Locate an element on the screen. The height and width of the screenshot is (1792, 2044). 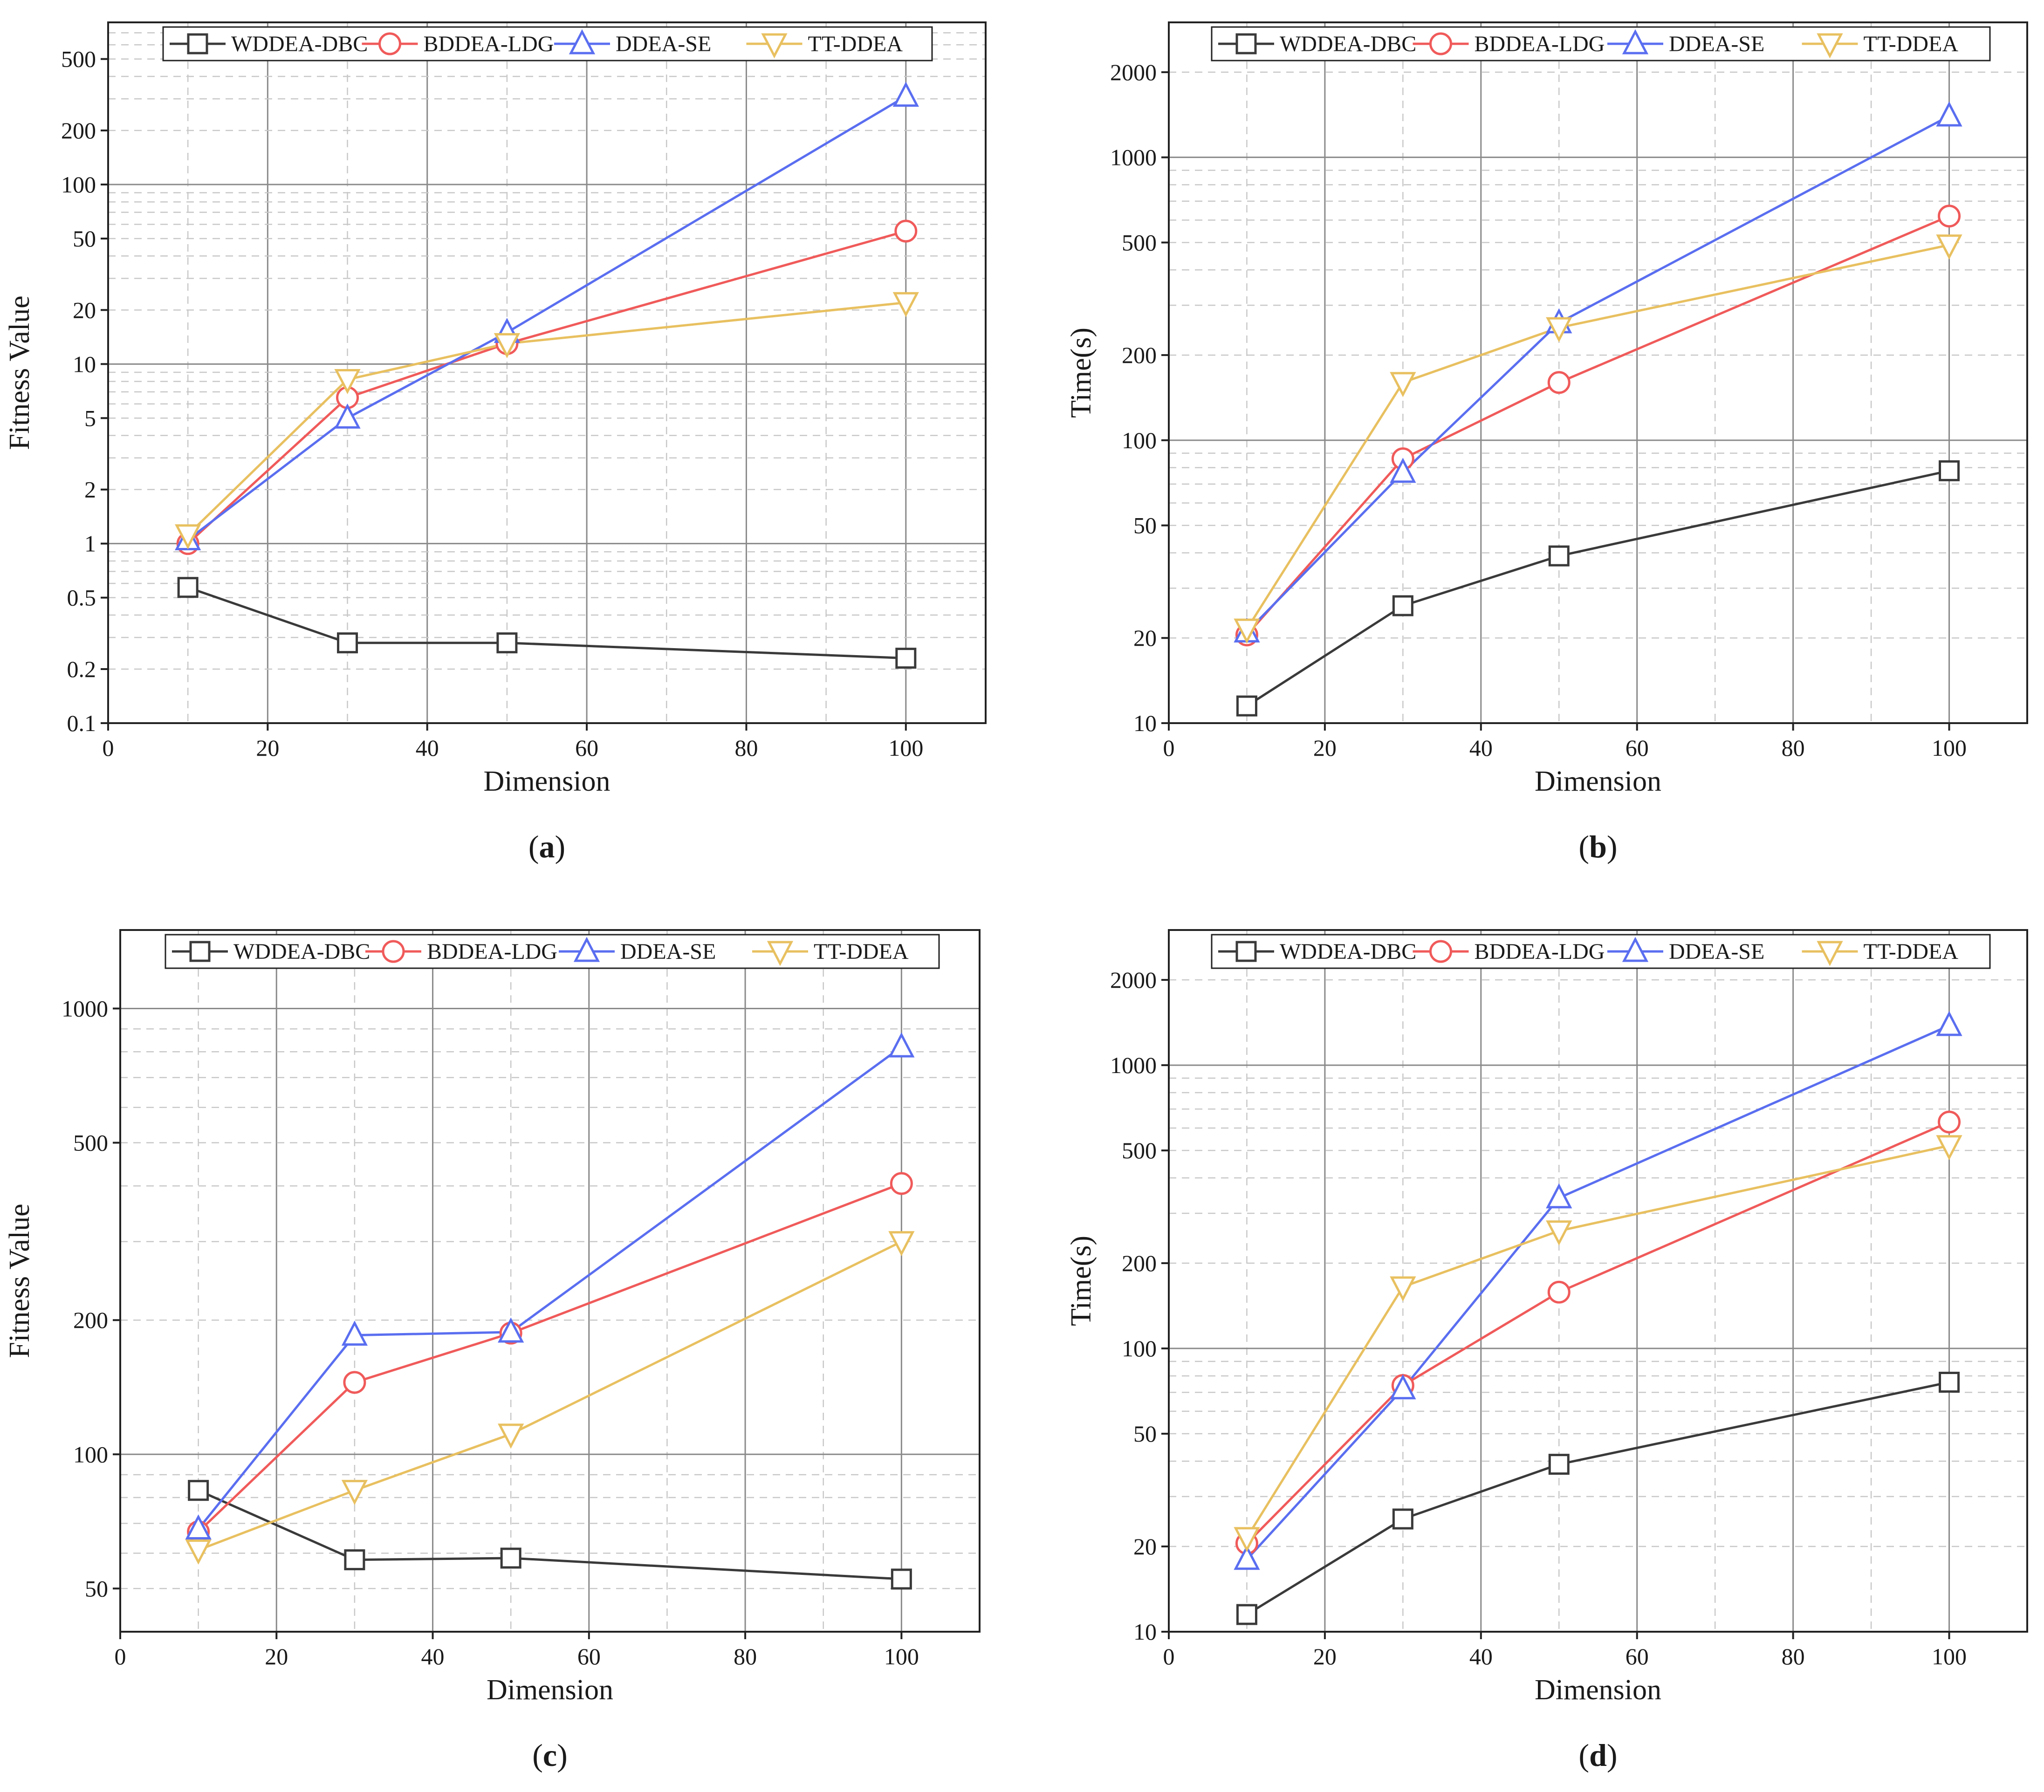
legend-label: TT-DDEA is located at coordinates (1912, 951).